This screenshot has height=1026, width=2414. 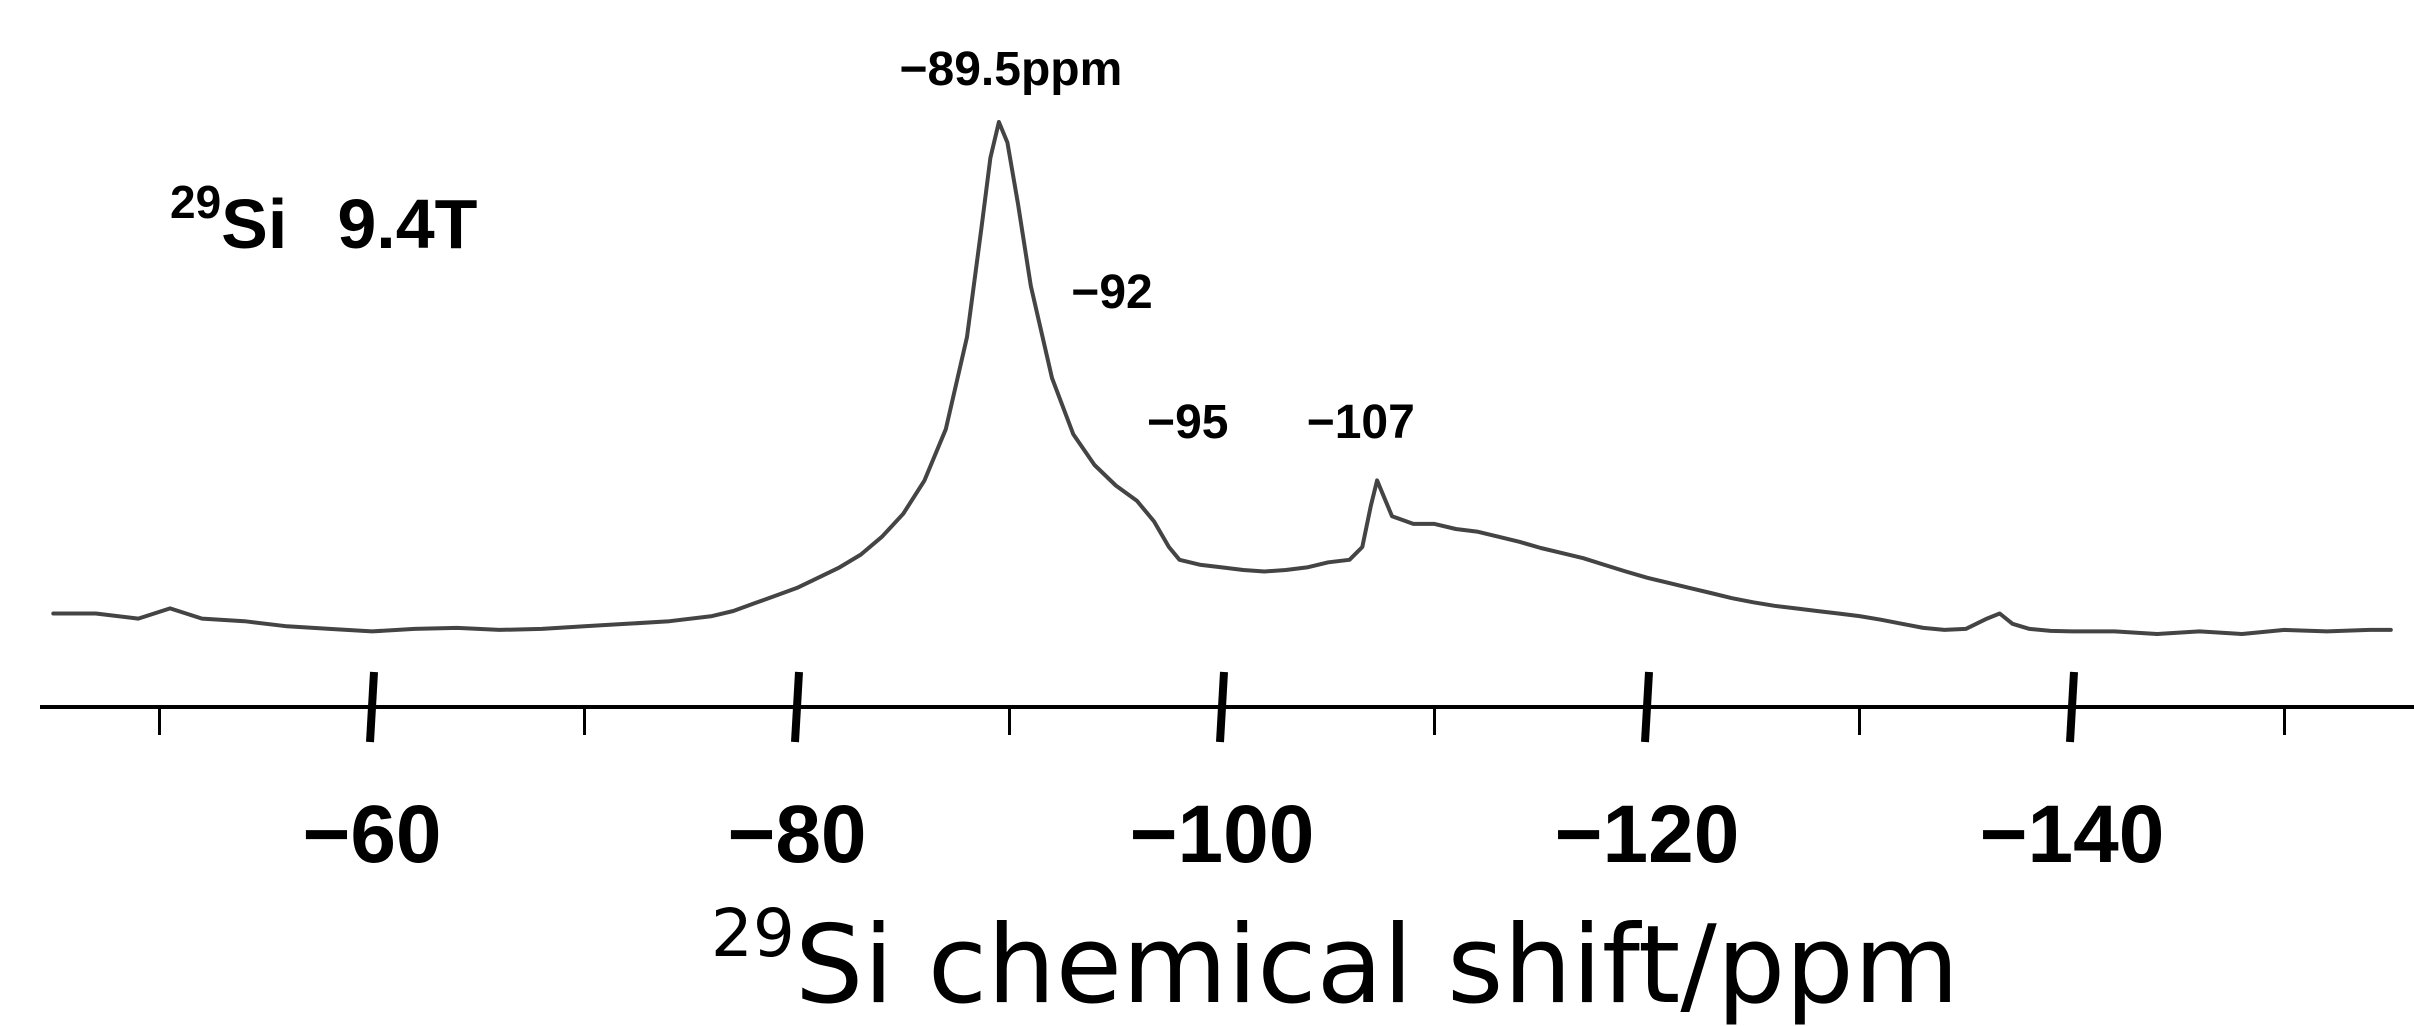 I want to click on x-axis-tick-labels: −60 −80 −100 −120 −140, so click(x=1233, y=834).